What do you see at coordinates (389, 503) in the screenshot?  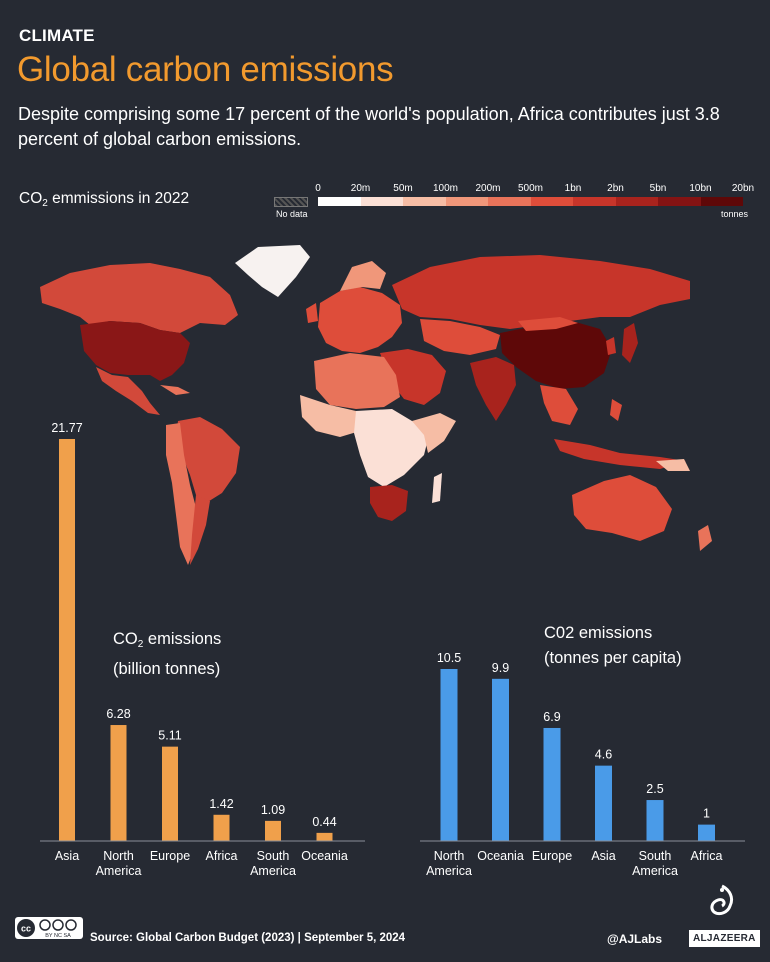 I see `south-africa` at bounding box center [389, 503].